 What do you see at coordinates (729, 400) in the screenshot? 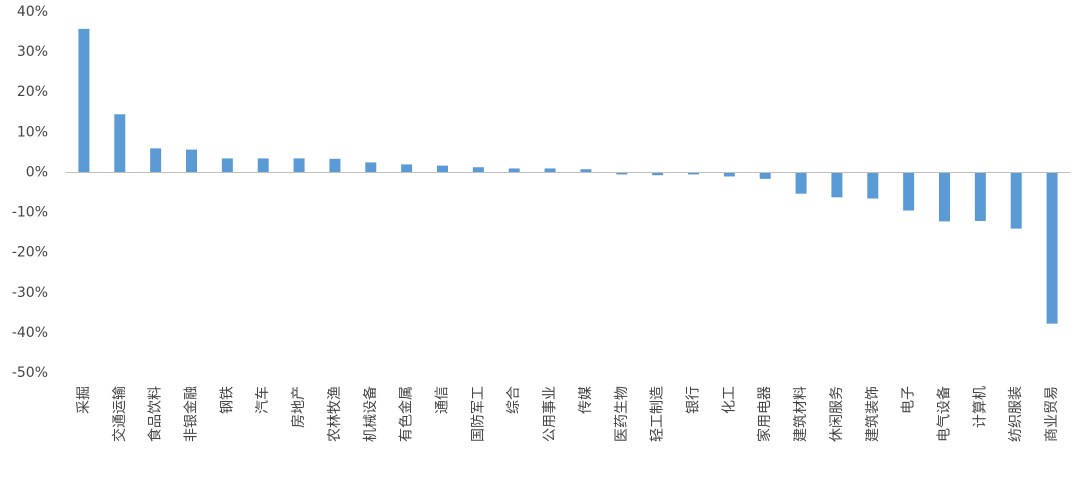
I see `x-tick-label: 化工` at bounding box center [729, 400].